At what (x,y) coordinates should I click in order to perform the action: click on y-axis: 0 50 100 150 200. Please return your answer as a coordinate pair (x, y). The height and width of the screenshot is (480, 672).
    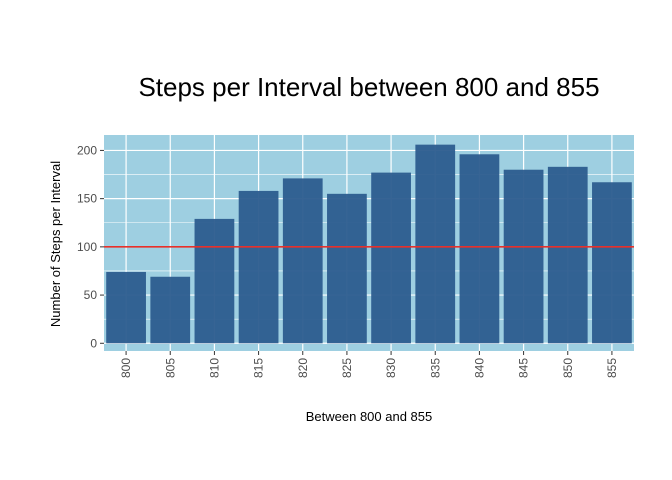
    Looking at the image, I should click on (90, 246).